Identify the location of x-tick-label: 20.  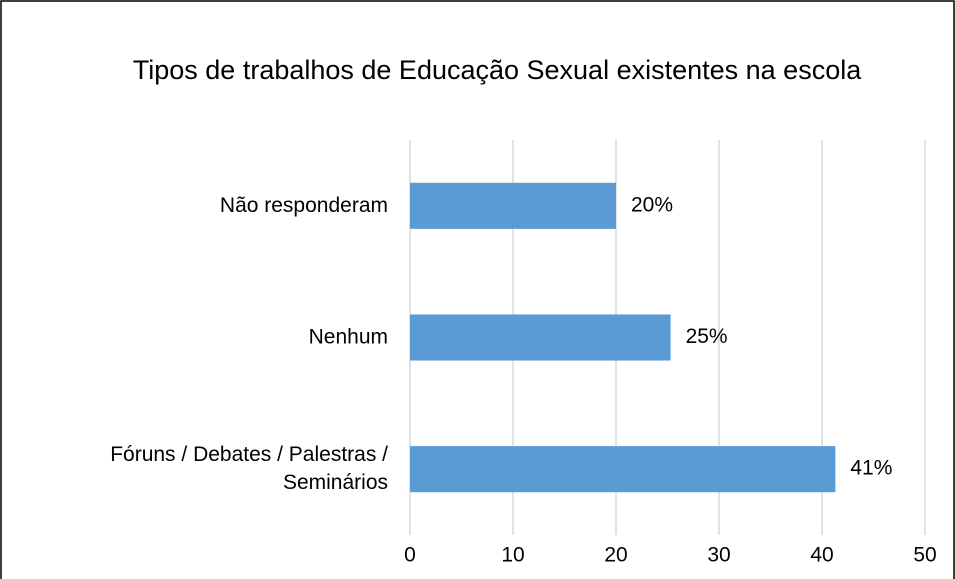
(615, 555).